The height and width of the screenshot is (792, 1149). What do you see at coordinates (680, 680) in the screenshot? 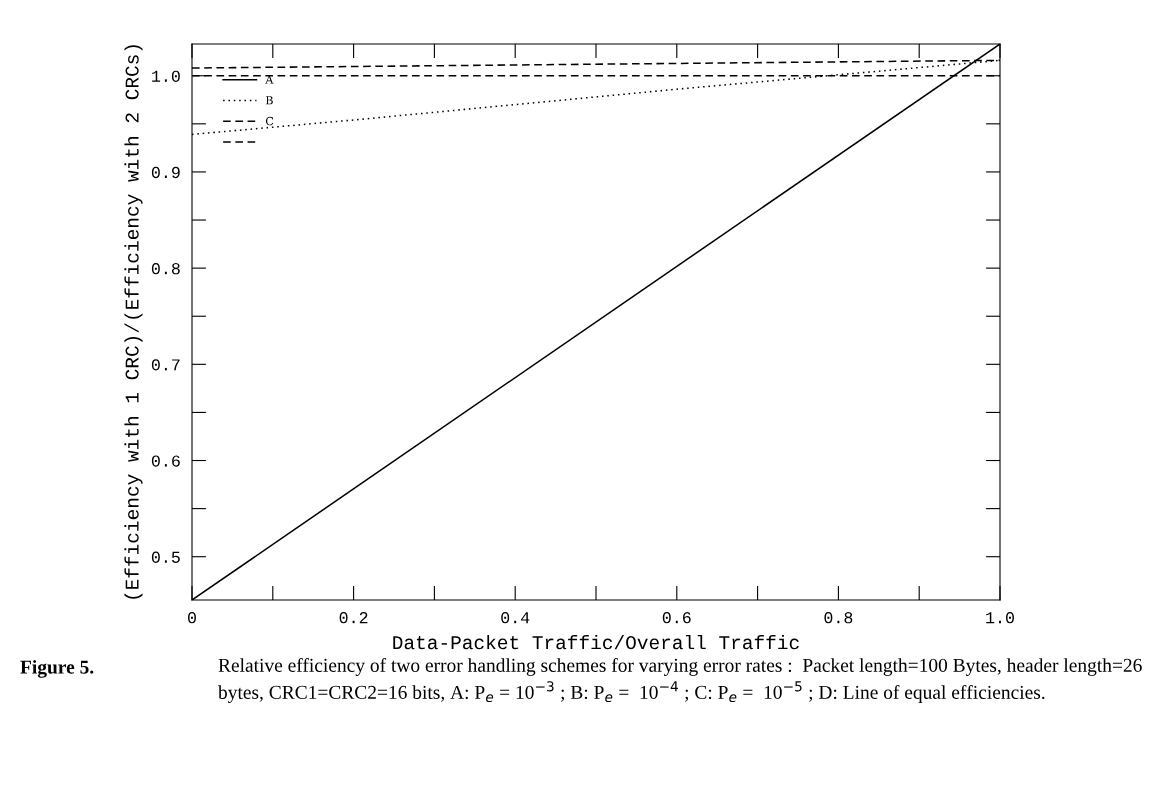
I see `text: Relative efficiency of two error handling schemes for varying error rates : Packet length=100 Bytes, header length=26 bytes, CRC1=CRC2=16 bits, A: P$_{e}$ = 10$^{−3}$ ; B: P$_{e}$ = 10$^{−4}$ ; C: P$_{e}$ = 10$^{−5}$ ; D: Line of equal efficiencies.` at bounding box center [680, 680].